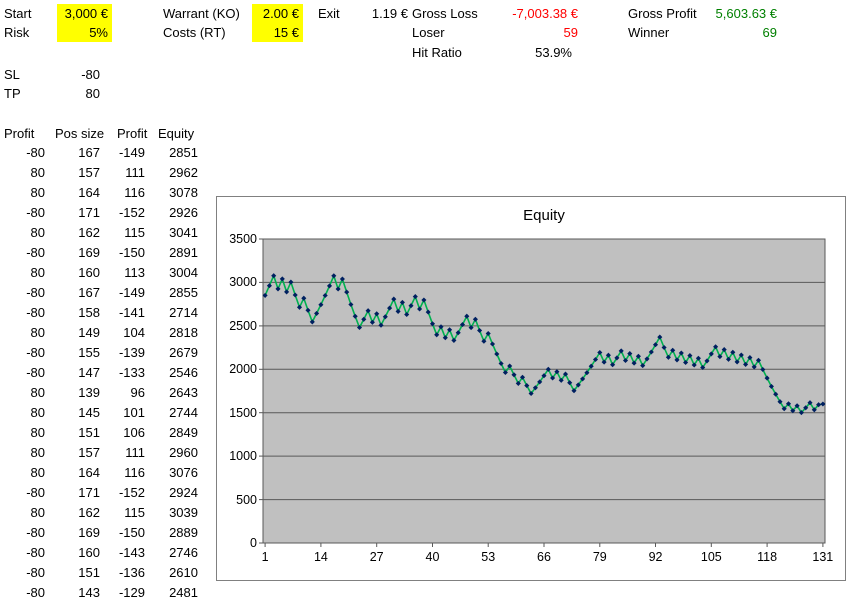 The height and width of the screenshot is (603, 850). Describe the element at coordinates (277, 32) in the screenshot. I see `costs-rt-value-cell: 15 €` at that location.